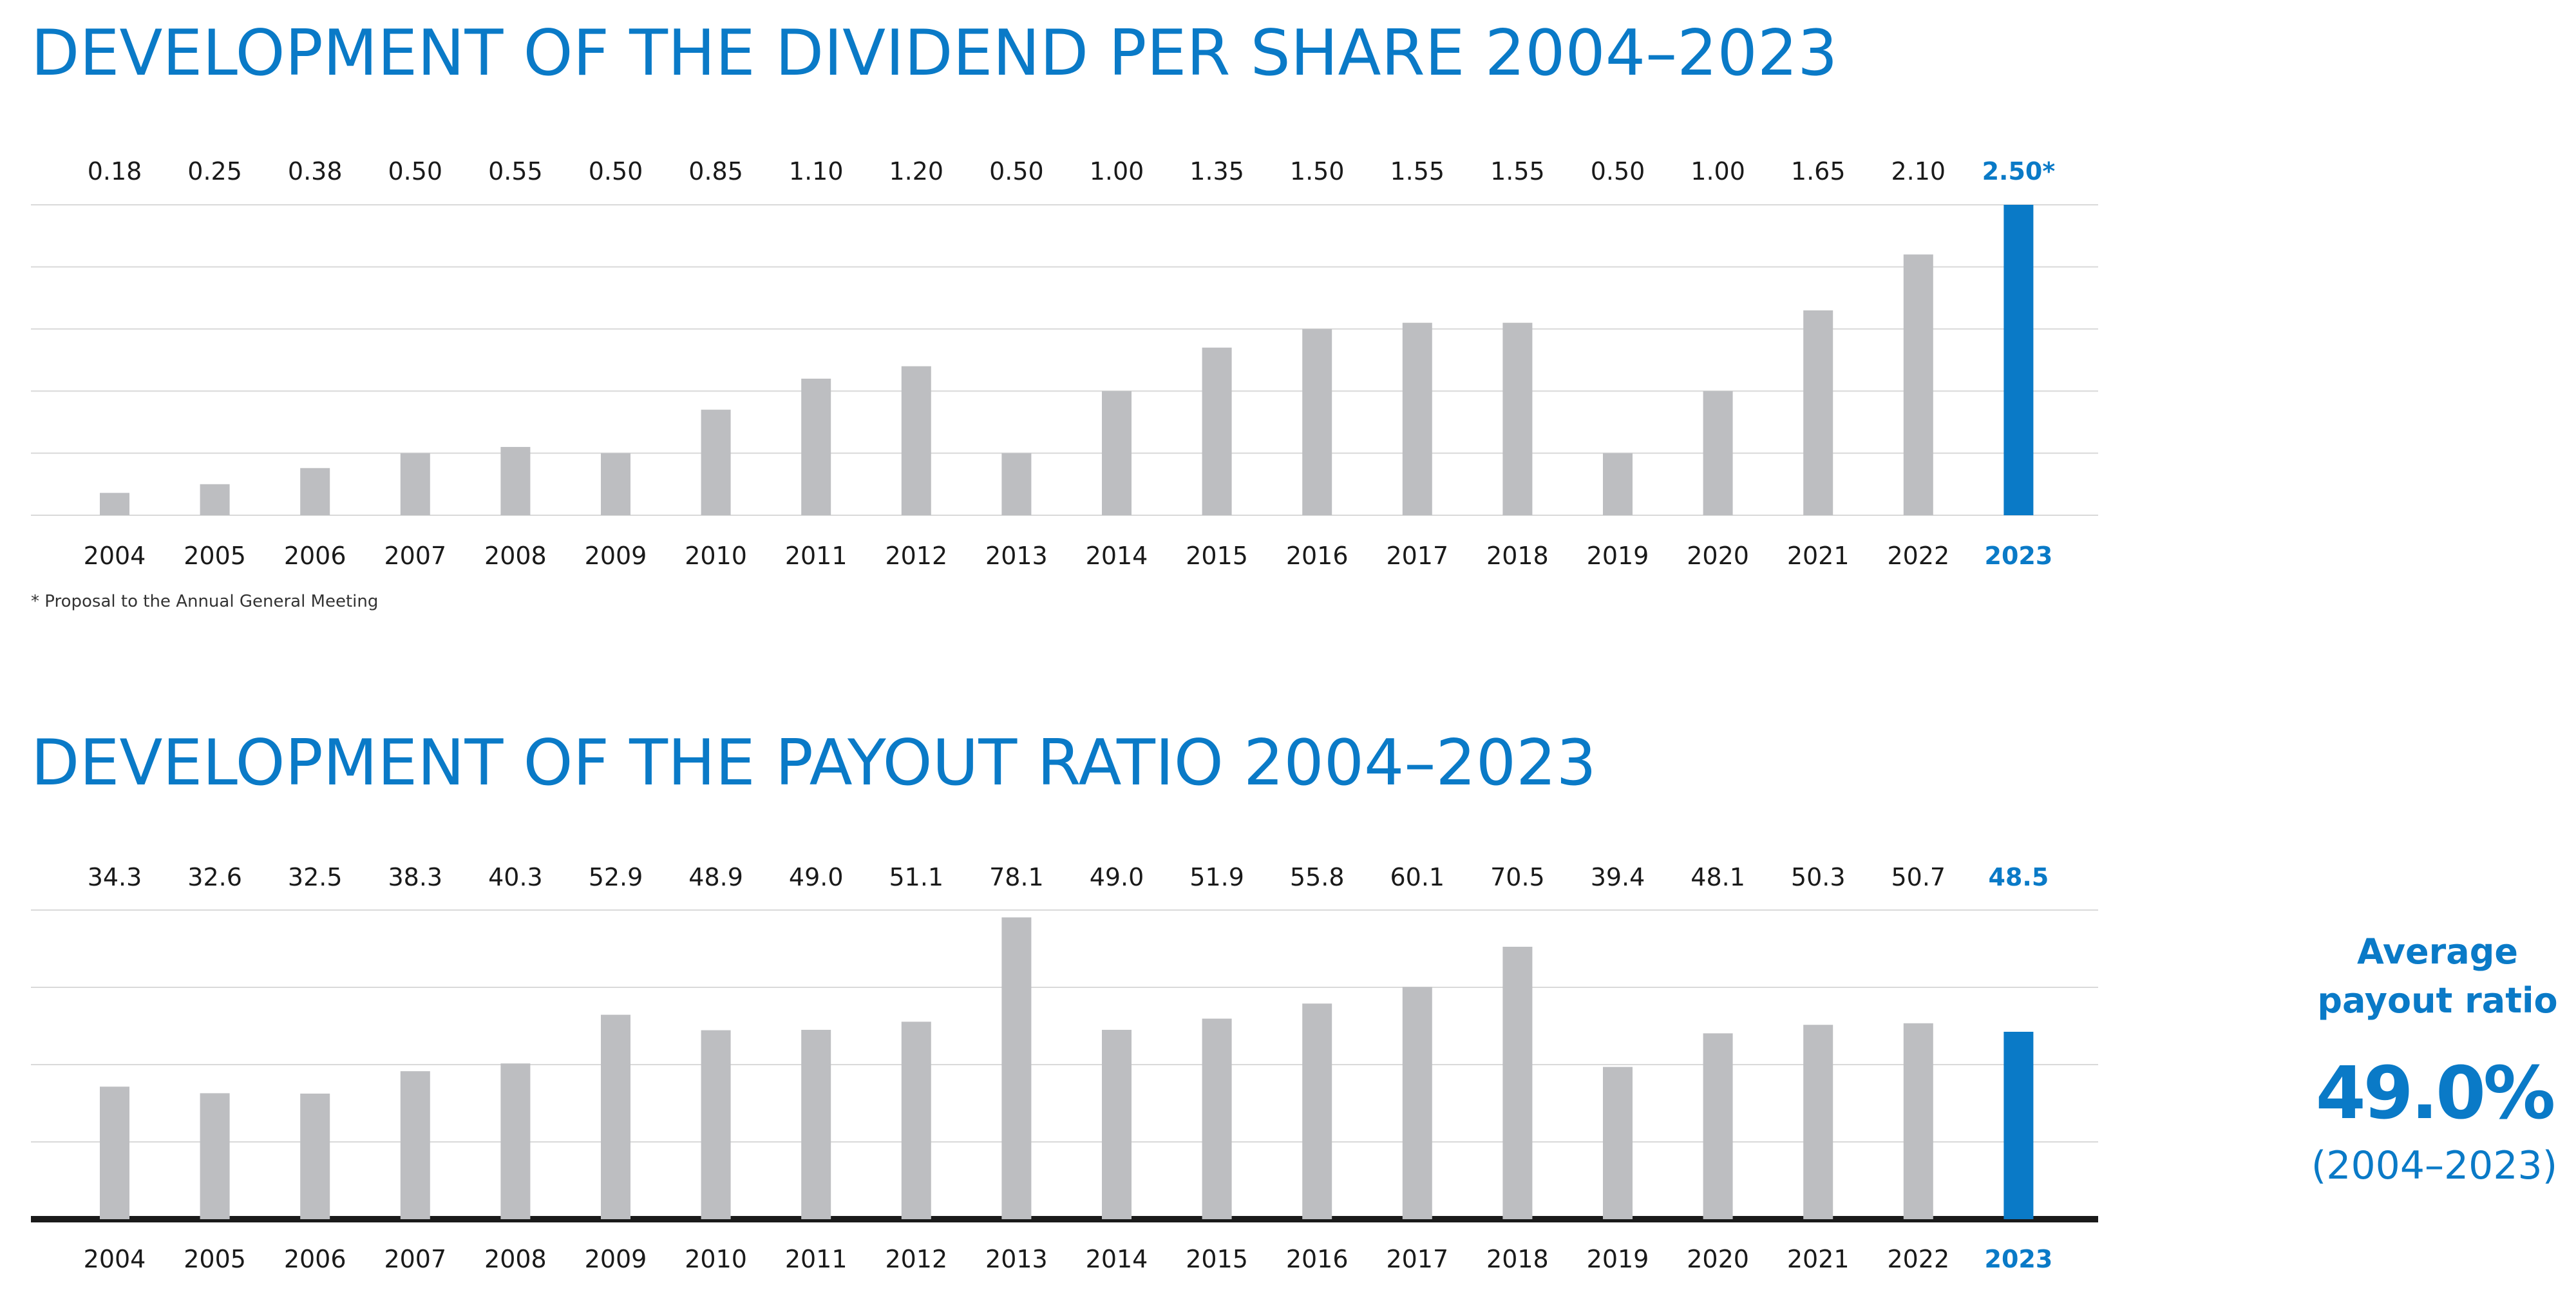 This screenshot has width=2576, height=1310. What do you see at coordinates (415, 171) in the screenshot?
I see `value-label-2007: 0.50` at bounding box center [415, 171].